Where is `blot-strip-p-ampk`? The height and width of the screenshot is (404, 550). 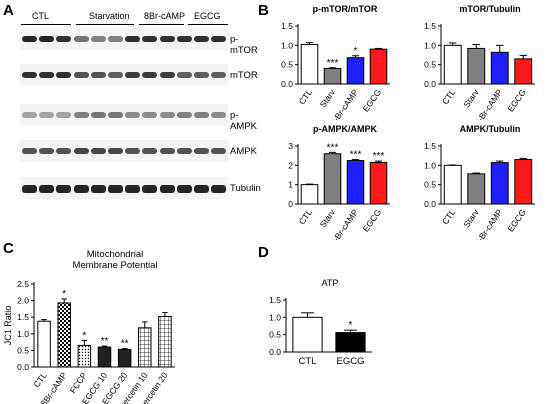
blot-strip-p-ampk is located at coordinates (124, 115).